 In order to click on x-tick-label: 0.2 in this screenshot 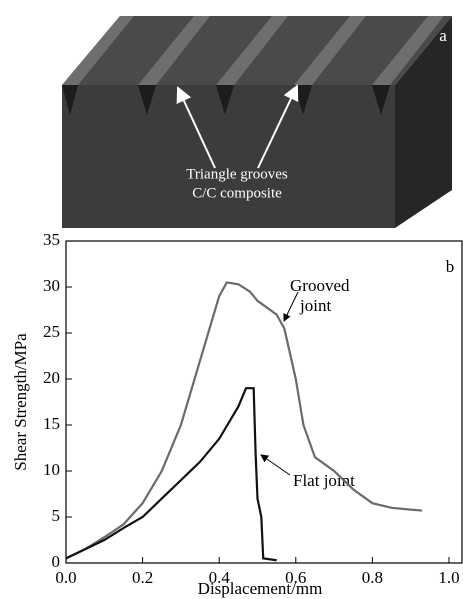, I will do `click(142, 577)`.